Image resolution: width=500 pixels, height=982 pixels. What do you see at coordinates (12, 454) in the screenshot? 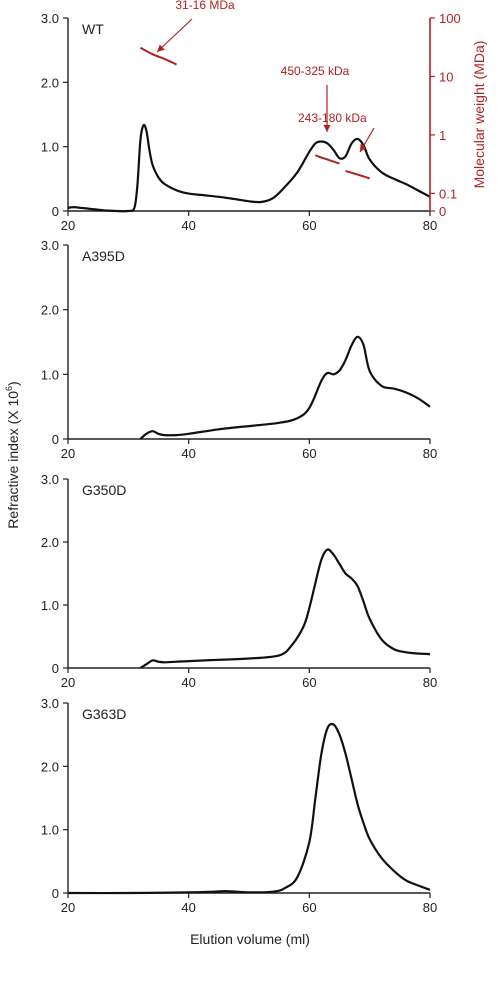
I see `shared-y-axis-label: Refractive index (X 106)` at bounding box center [12, 454].